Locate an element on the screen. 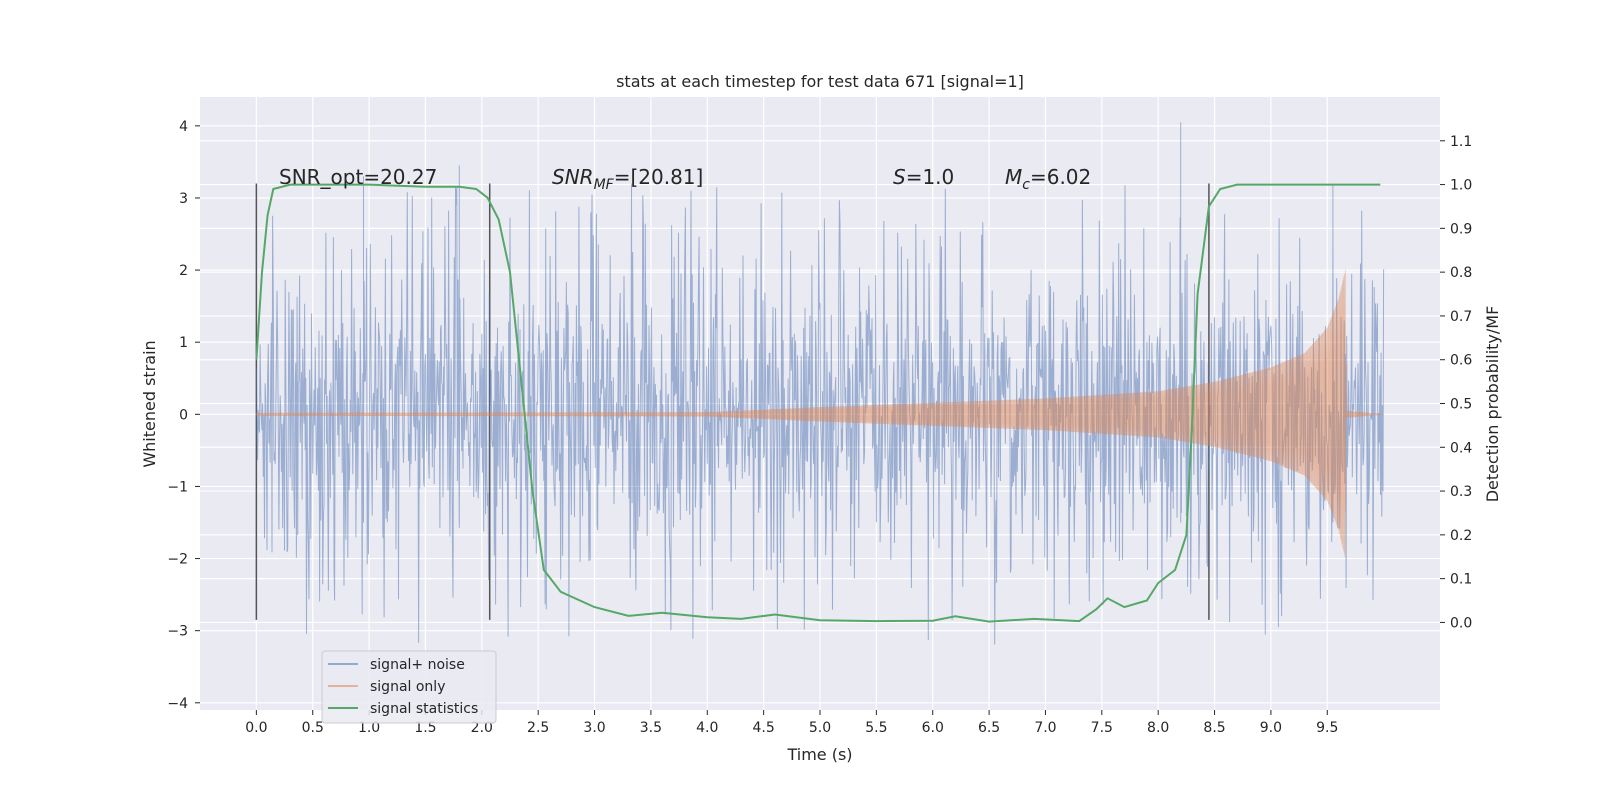  y-right-tick-label: 0.4 is located at coordinates (1461, 448).